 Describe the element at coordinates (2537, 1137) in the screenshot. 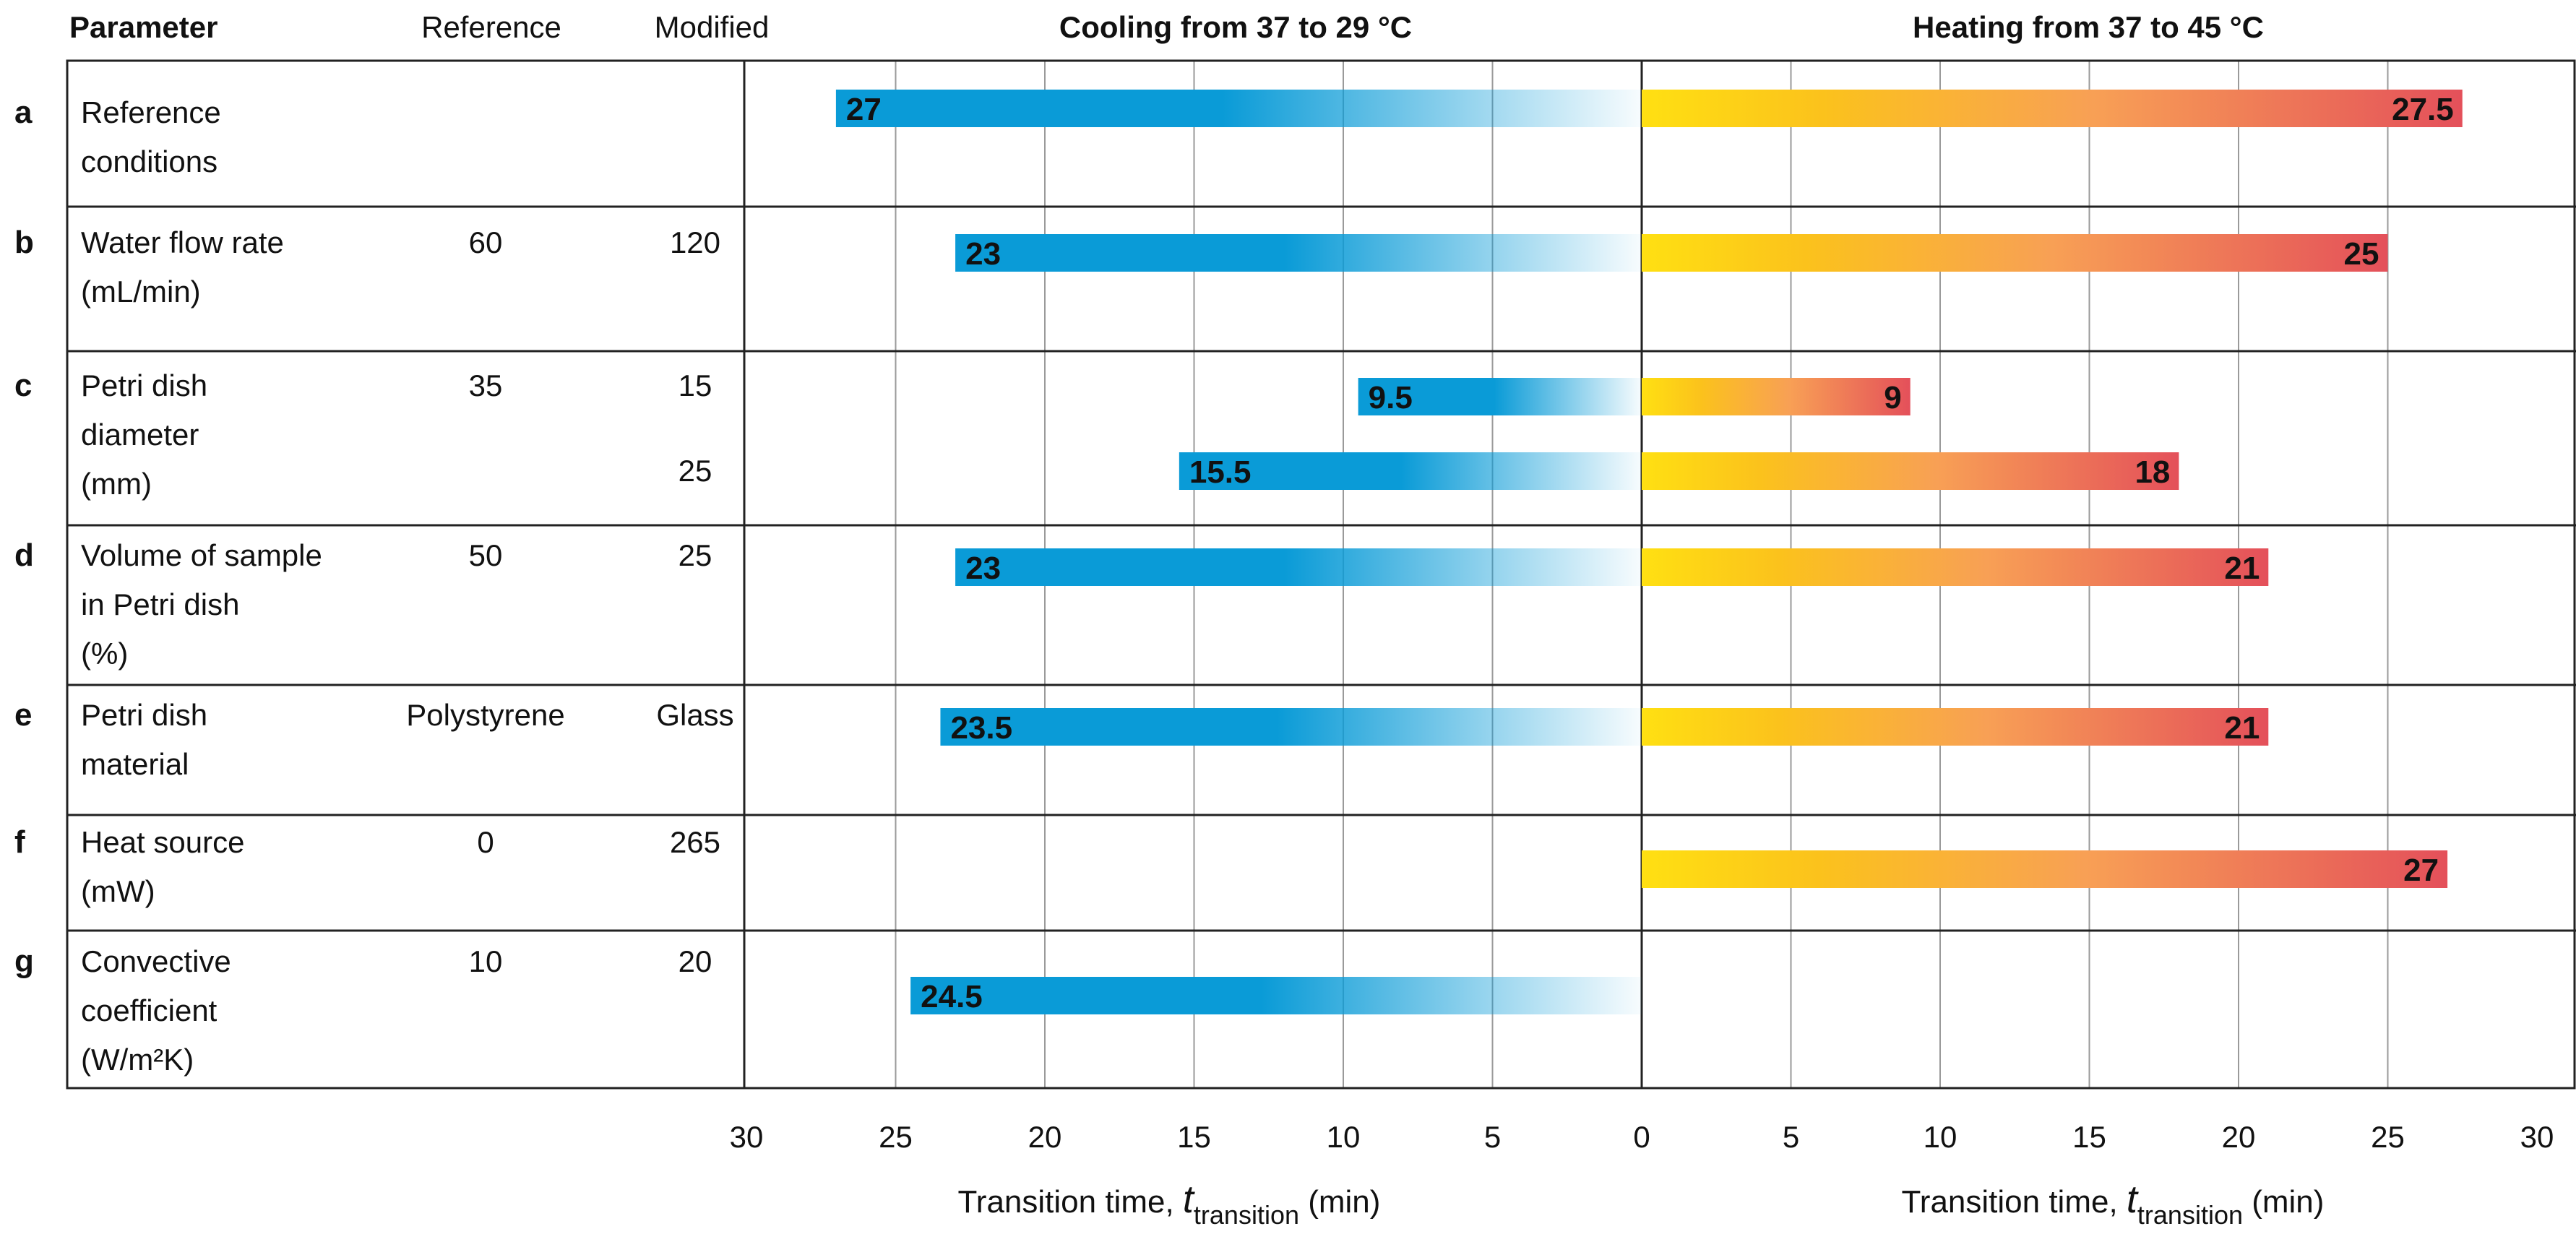

I see `heating-tick-label: 30` at that location.